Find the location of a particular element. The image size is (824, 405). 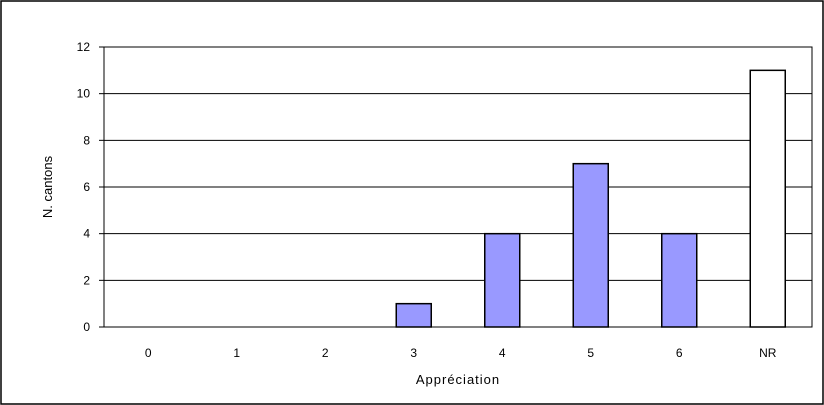

y-axis-ticks: 0 2 4 6 8 10 12 is located at coordinates (90, 187).